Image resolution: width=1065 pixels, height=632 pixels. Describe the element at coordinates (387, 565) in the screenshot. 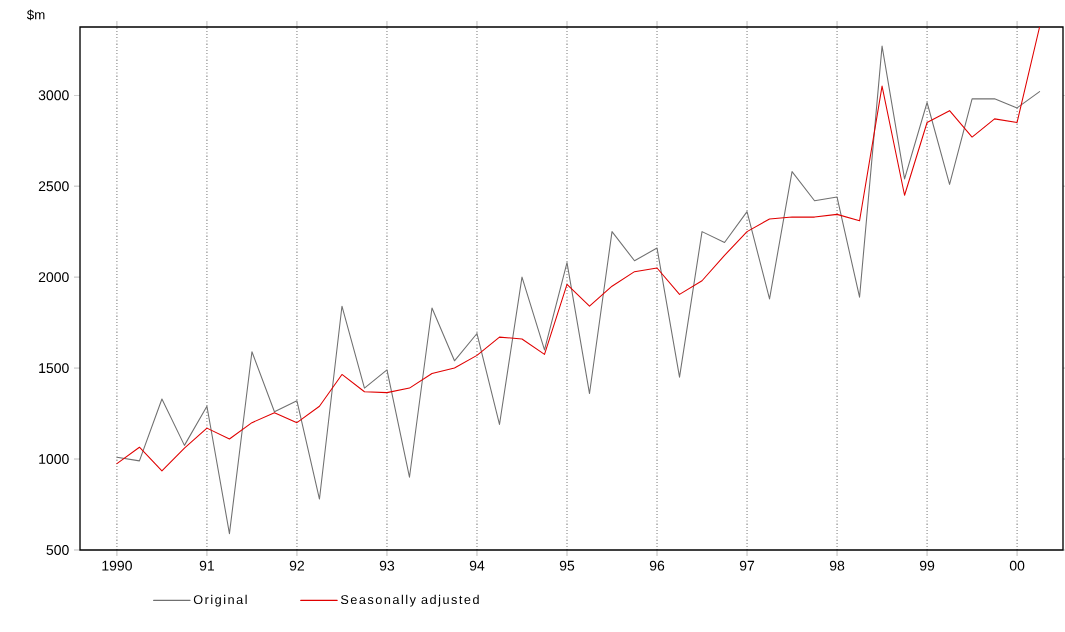

I see `x-tick-label: 93` at that location.